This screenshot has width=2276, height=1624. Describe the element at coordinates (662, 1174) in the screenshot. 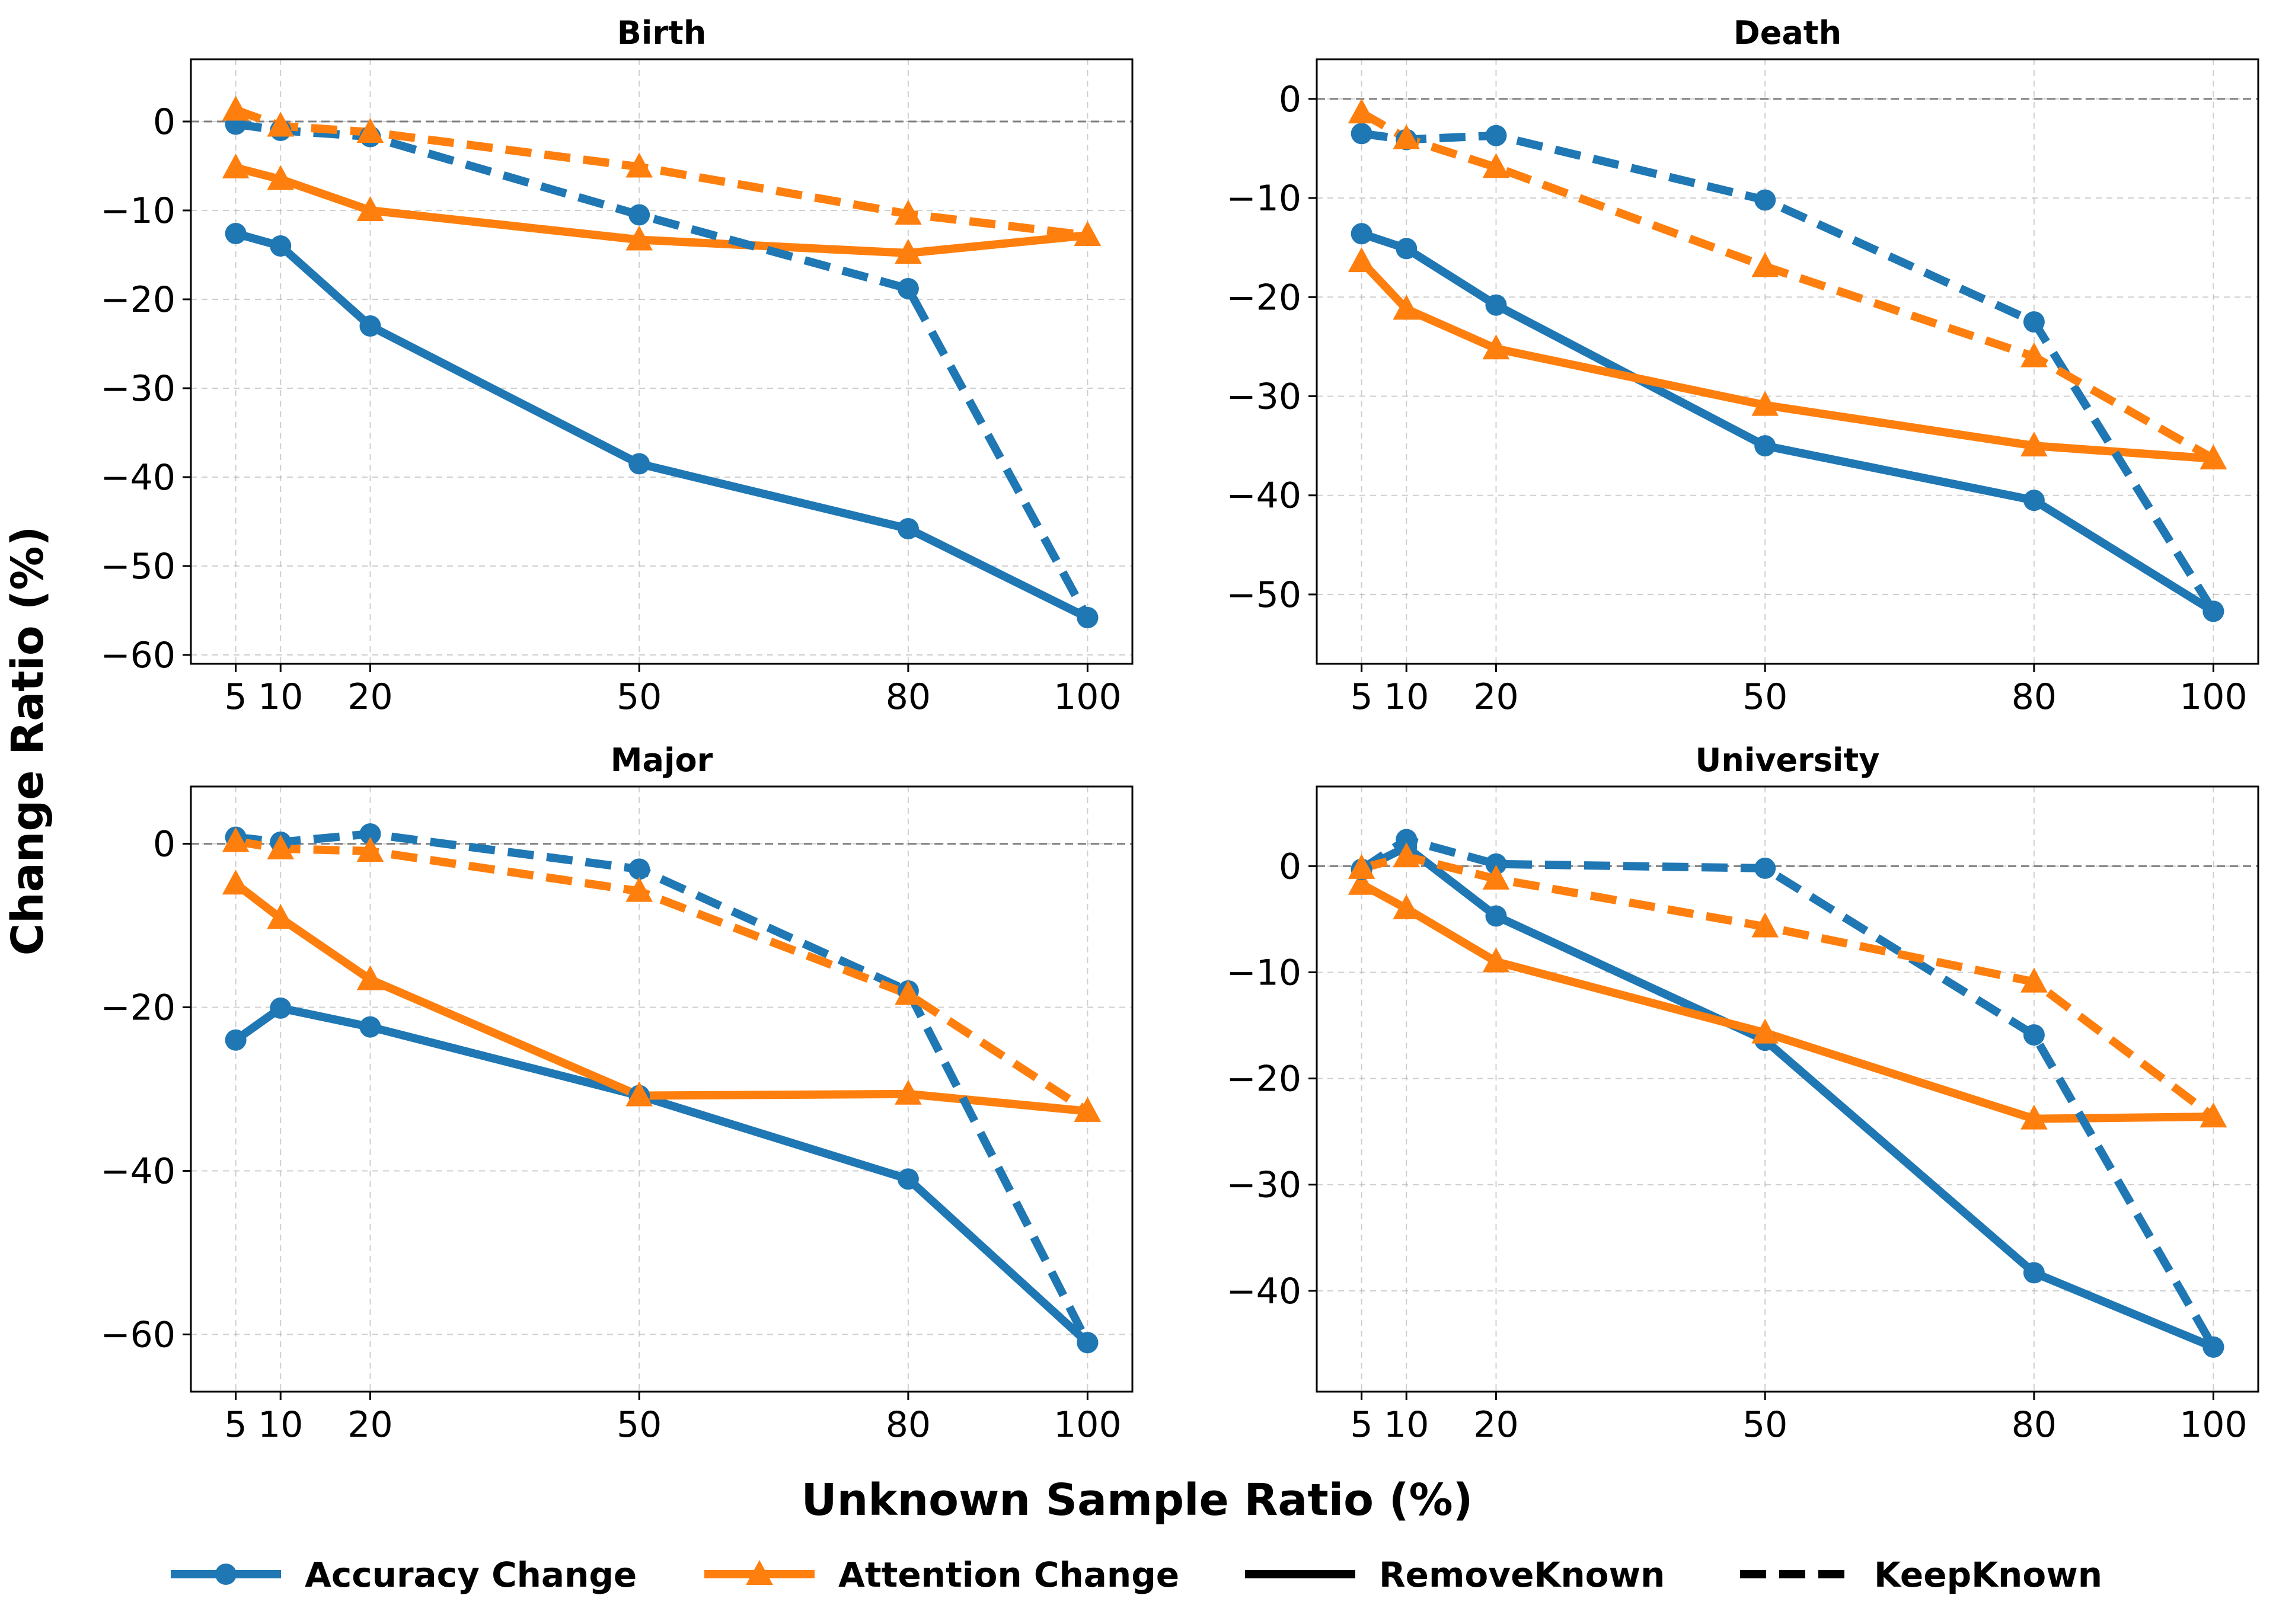

I see `series-line-accuracy-change-removeknown` at that location.